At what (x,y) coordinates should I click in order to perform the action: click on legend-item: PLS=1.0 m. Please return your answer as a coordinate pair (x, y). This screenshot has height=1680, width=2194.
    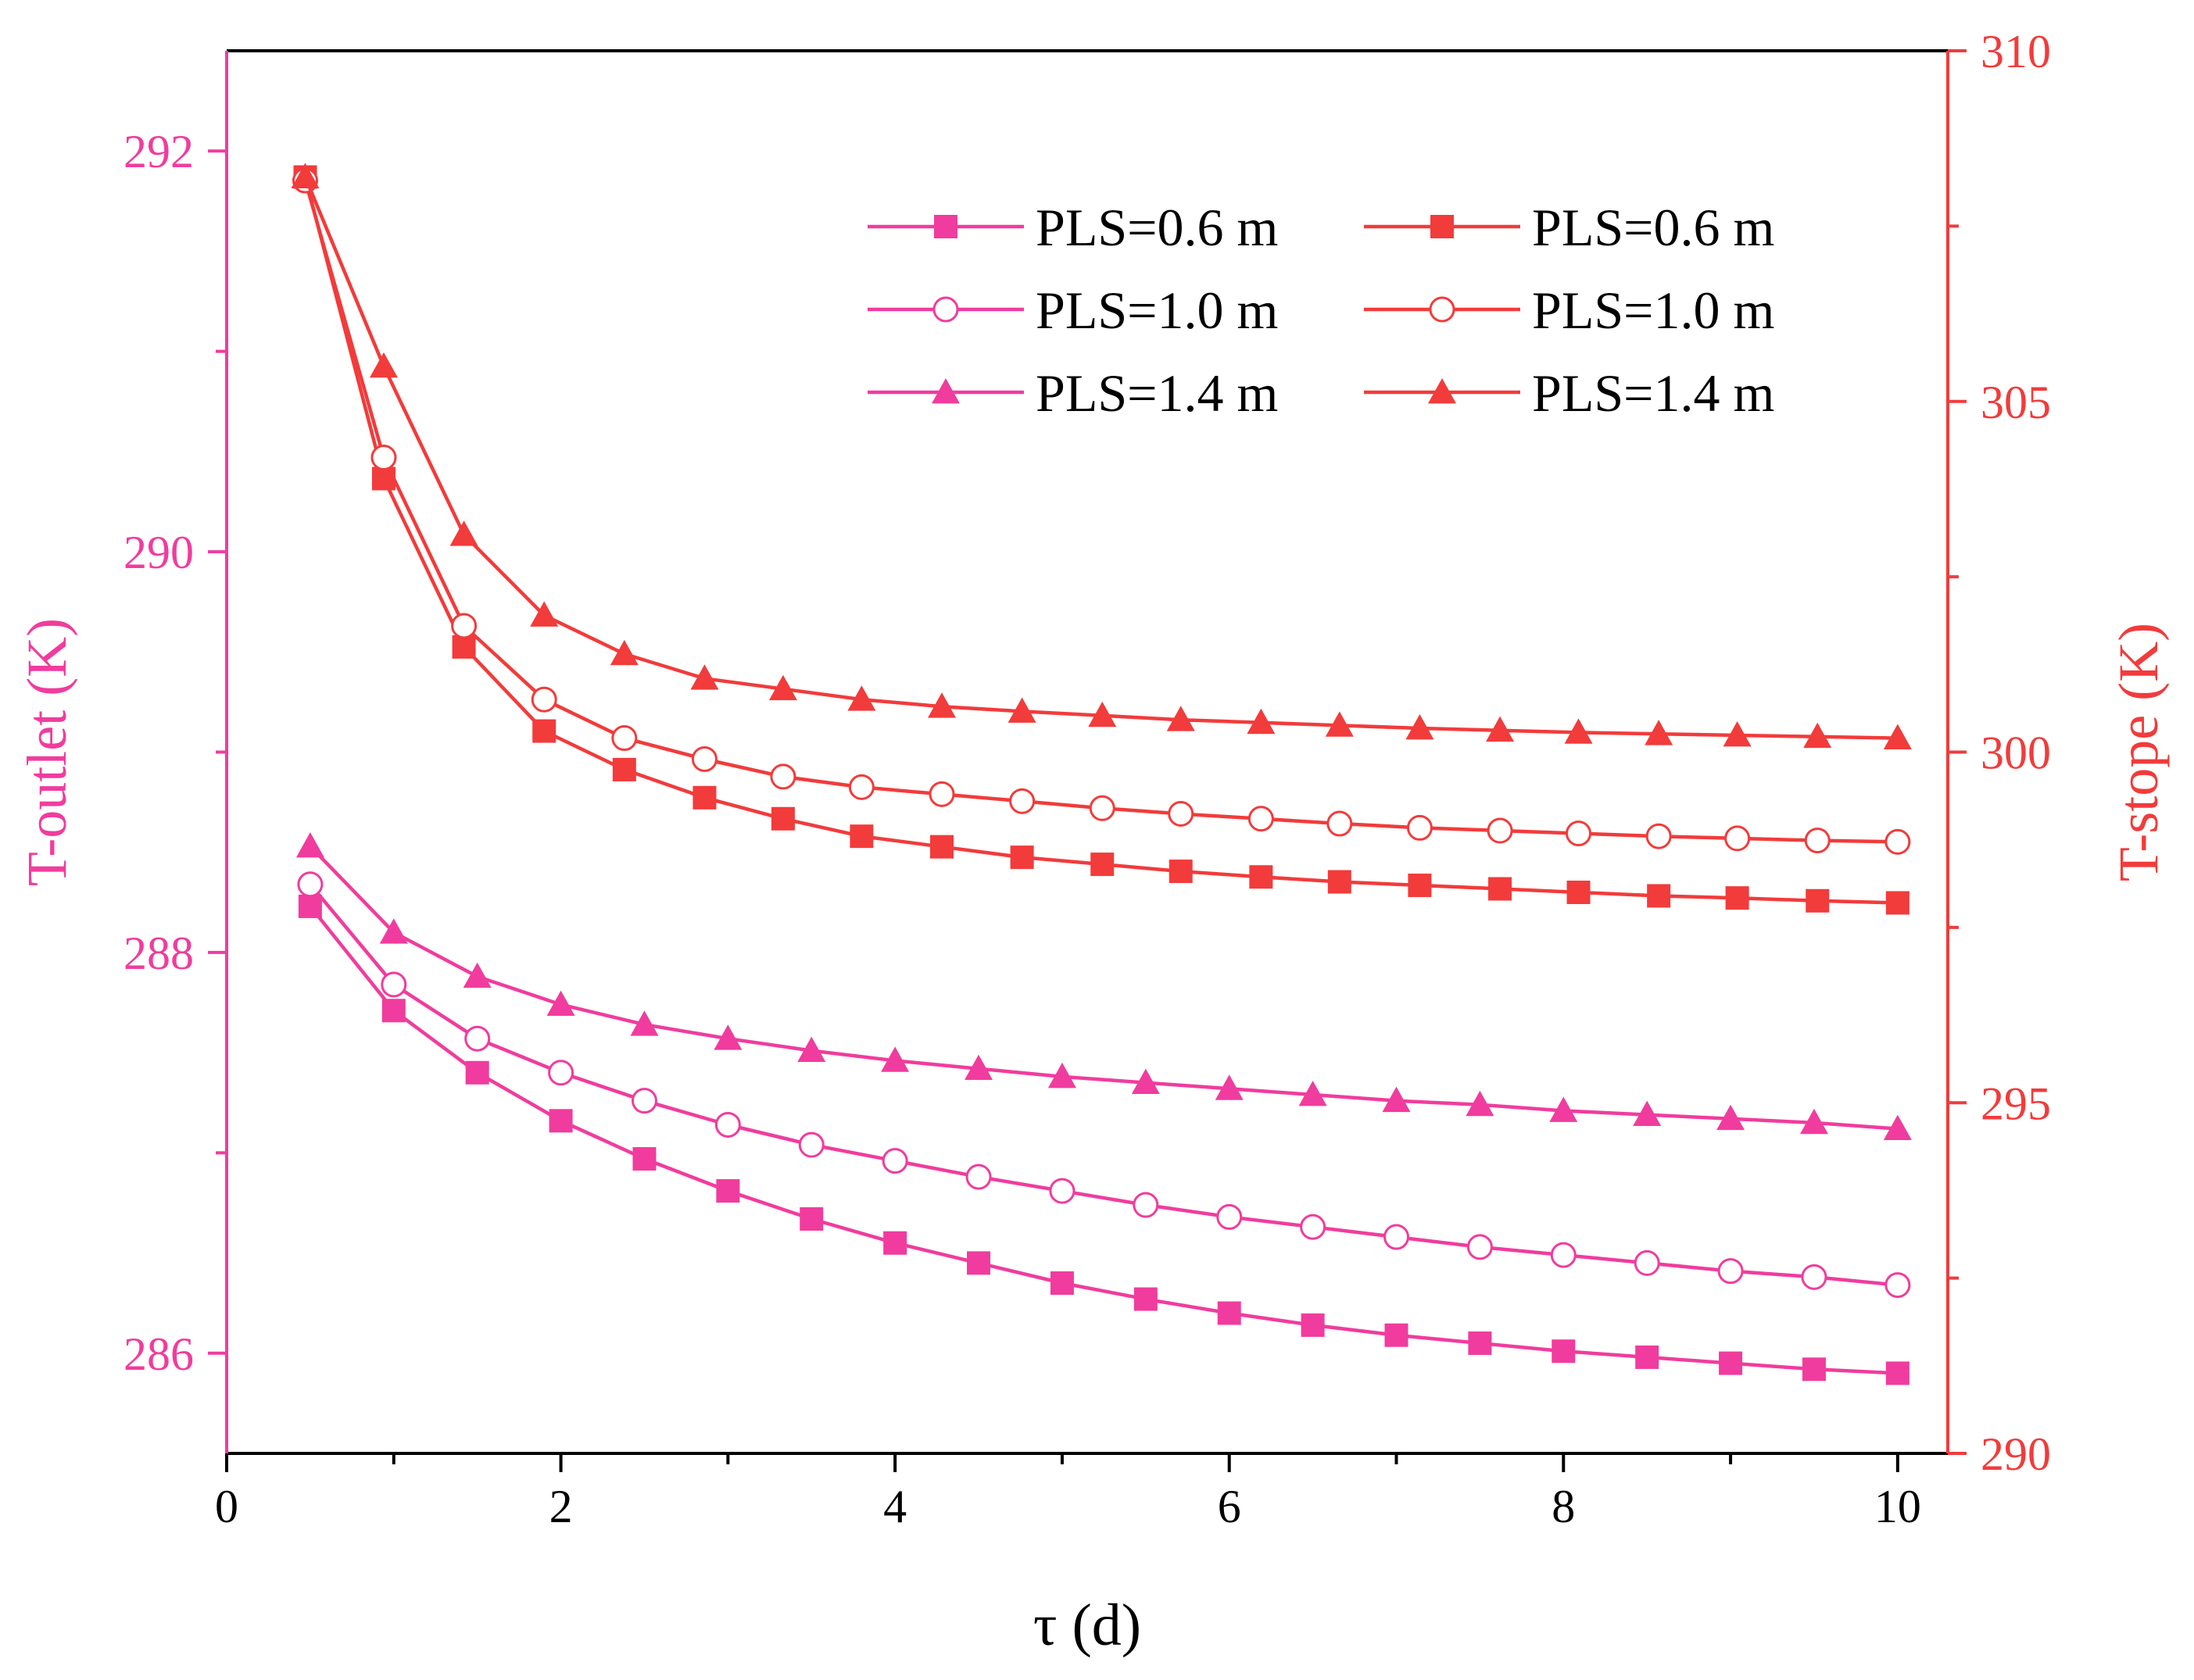
    Looking at the image, I should click on (1569, 310).